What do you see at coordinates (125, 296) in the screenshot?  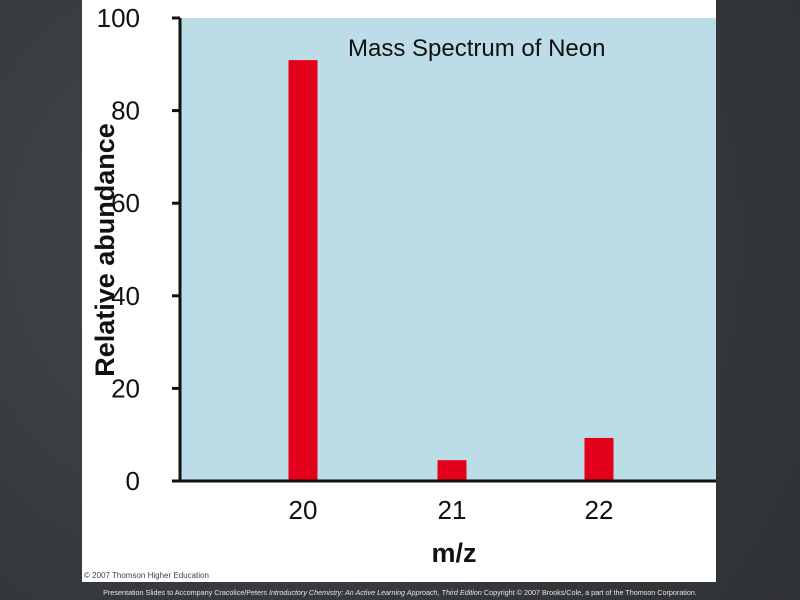 I see `y-tick-label: 40` at bounding box center [125, 296].